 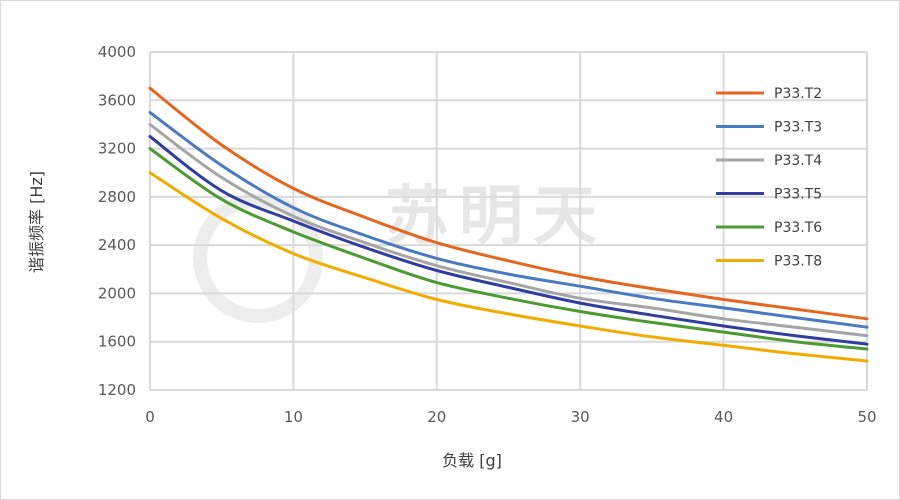 I want to click on legend-label: P33.T5, so click(x=798, y=195).